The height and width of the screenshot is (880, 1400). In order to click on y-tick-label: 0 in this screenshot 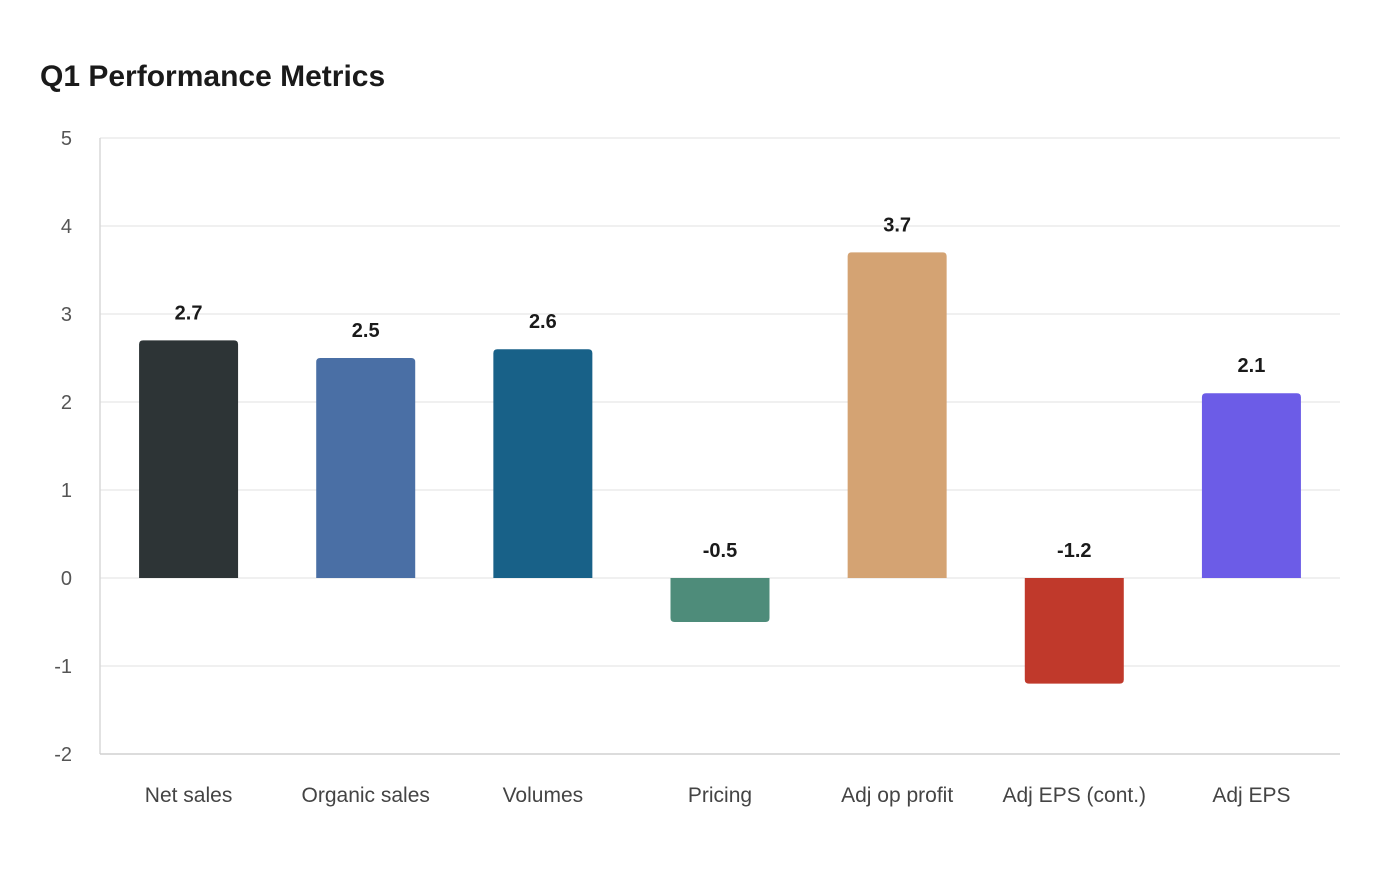, I will do `click(66, 579)`.